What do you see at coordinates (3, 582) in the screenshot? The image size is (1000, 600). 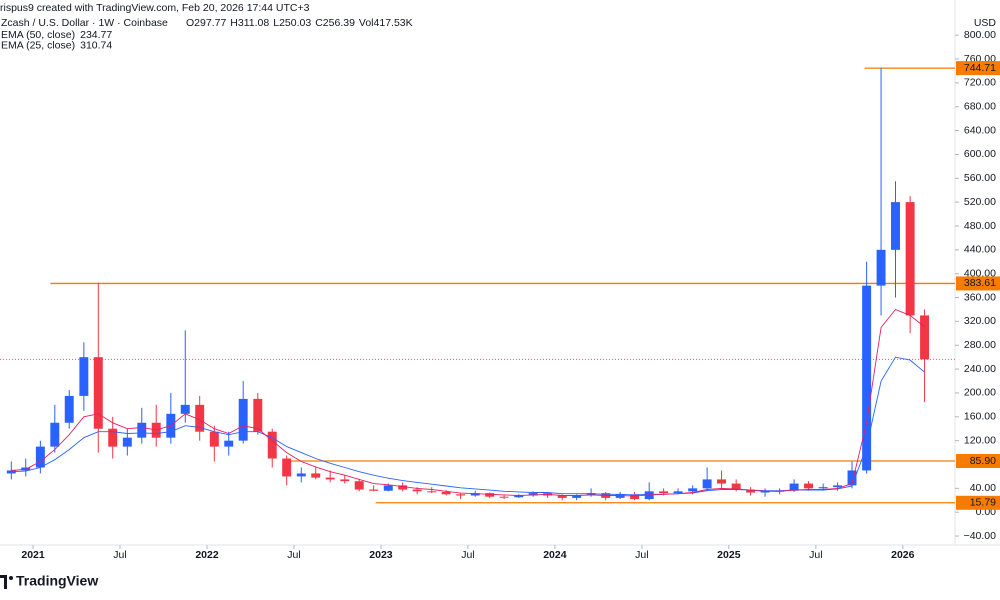 I see `logo-mark` at bounding box center [3, 582].